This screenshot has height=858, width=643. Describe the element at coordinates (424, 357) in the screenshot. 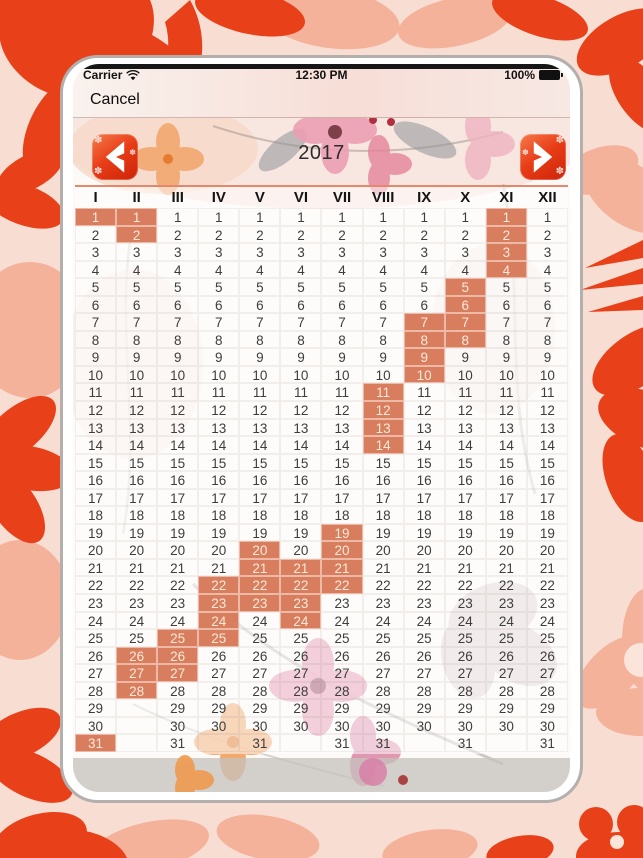

I see `day-cell-highlighted: 9` at that location.